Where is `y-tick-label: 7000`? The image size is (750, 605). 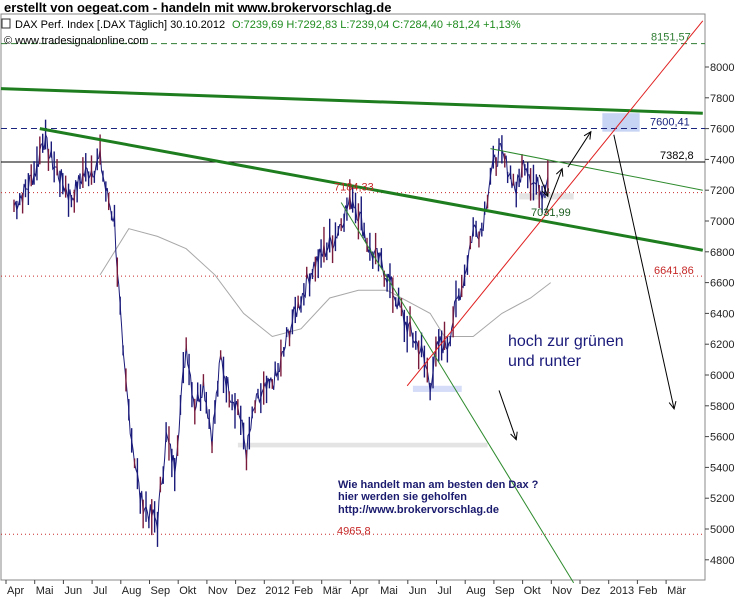
y-tick-label: 7000 is located at coordinates (722, 222).